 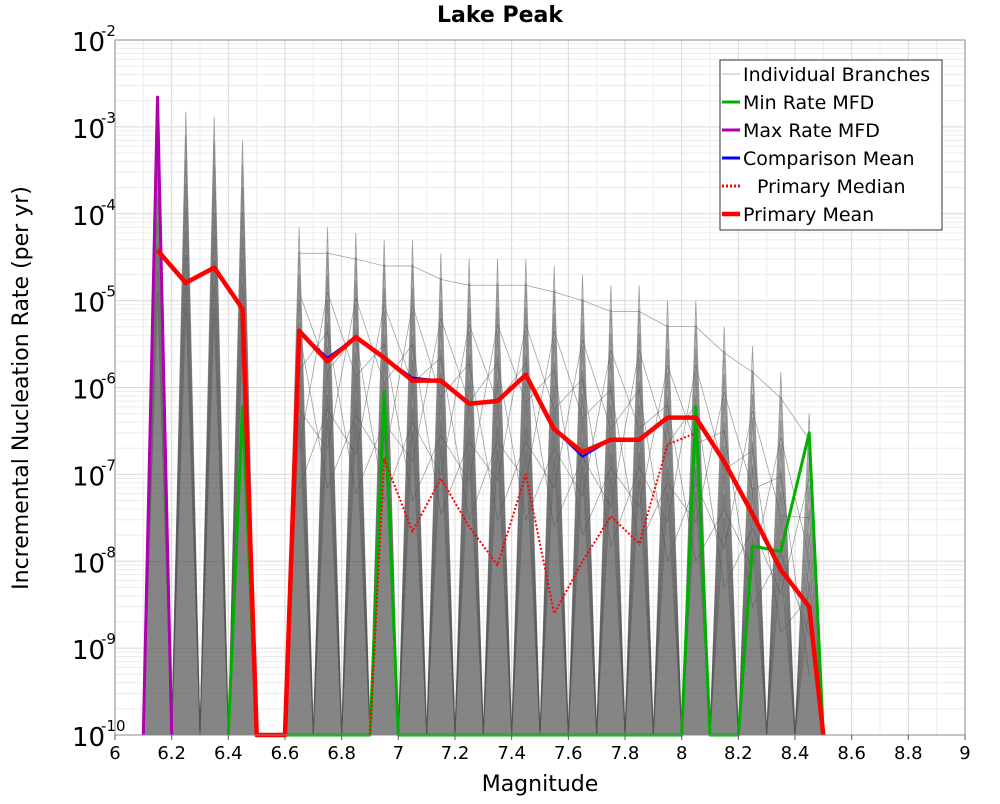 What do you see at coordinates (108, 379) in the screenshot?
I see `svg-text: -6` at bounding box center [108, 379].